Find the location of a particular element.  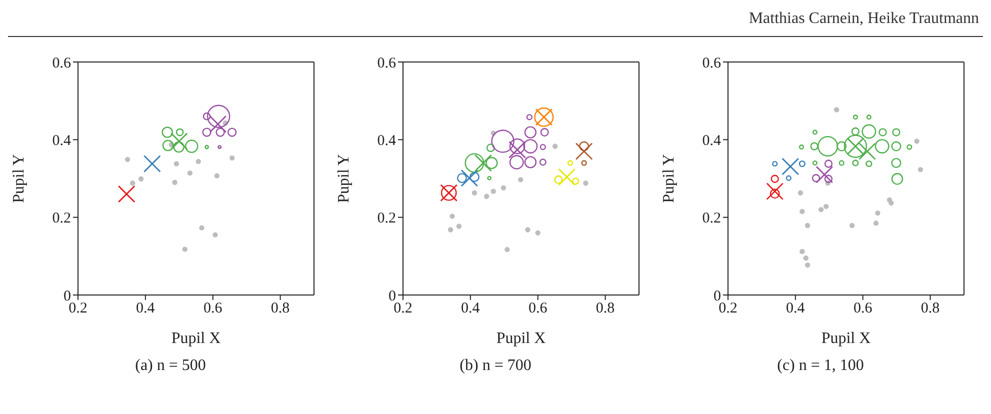

text: (b) n = 700 is located at coordinates (496, 366).